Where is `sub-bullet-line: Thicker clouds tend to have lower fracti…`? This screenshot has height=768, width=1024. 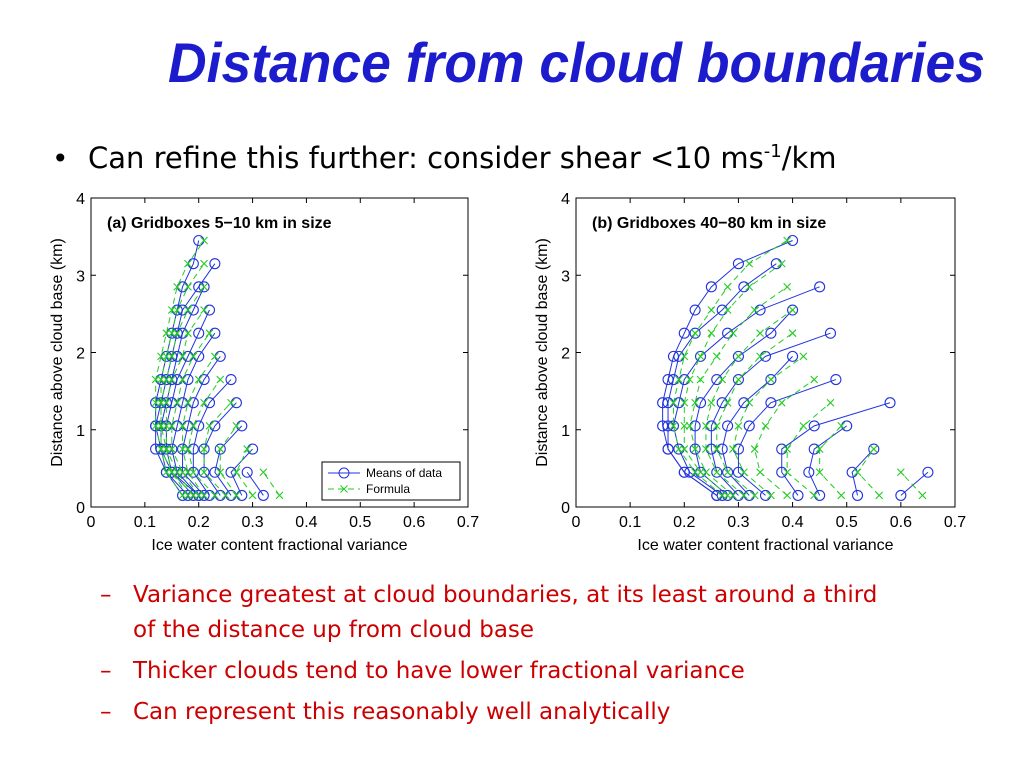
sub-bullet-line: Thicker clouds tend to have lower fracti… is located at coordinates (438, 671).